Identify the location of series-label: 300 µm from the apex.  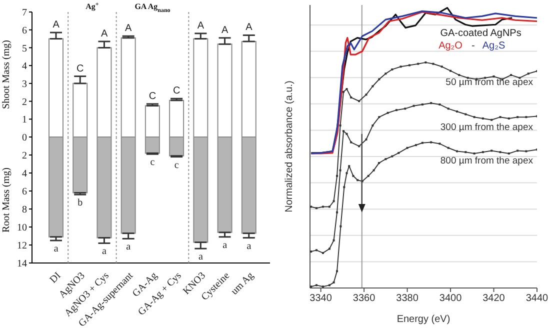
(487, 128).